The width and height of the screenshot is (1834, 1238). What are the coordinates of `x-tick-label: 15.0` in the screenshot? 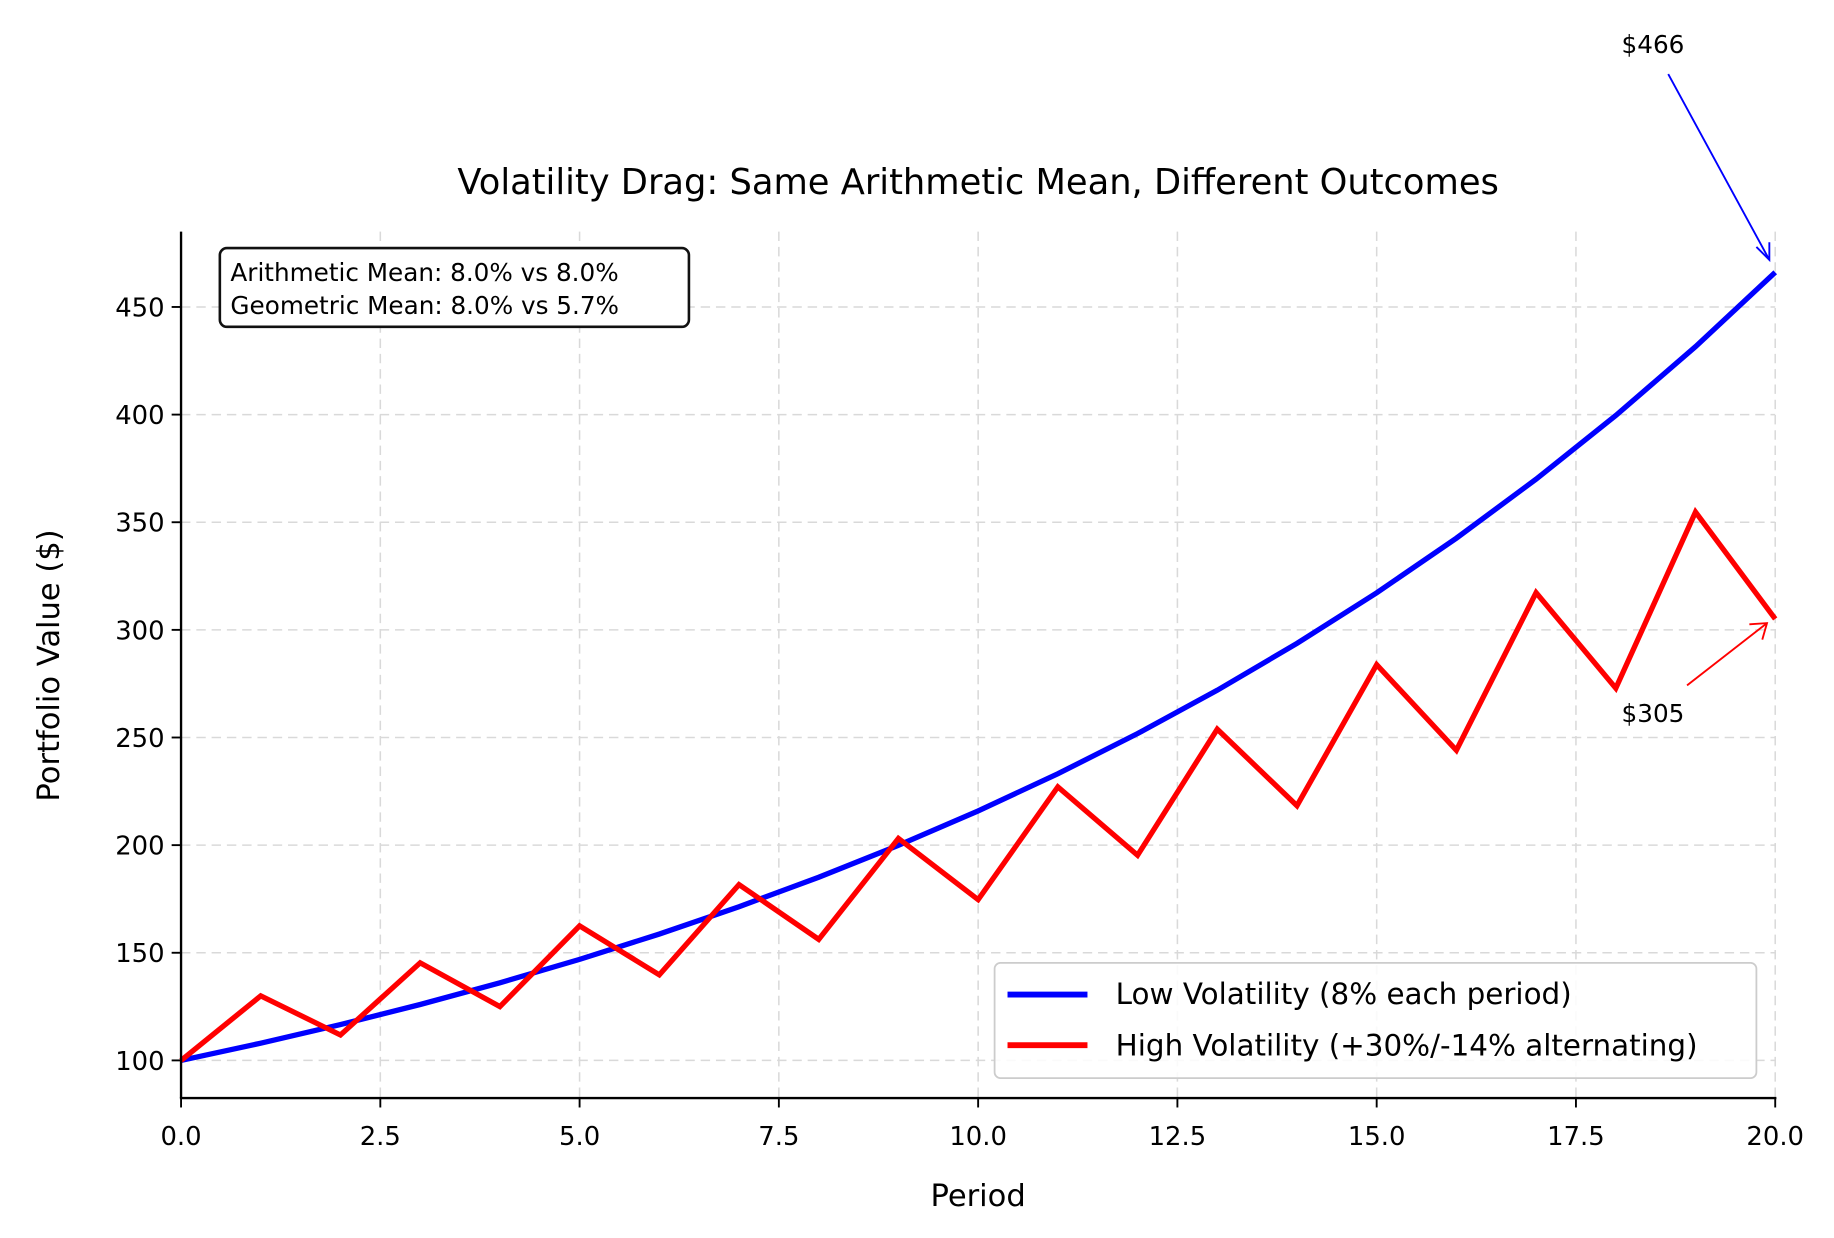 It's located at (1377, 1137).